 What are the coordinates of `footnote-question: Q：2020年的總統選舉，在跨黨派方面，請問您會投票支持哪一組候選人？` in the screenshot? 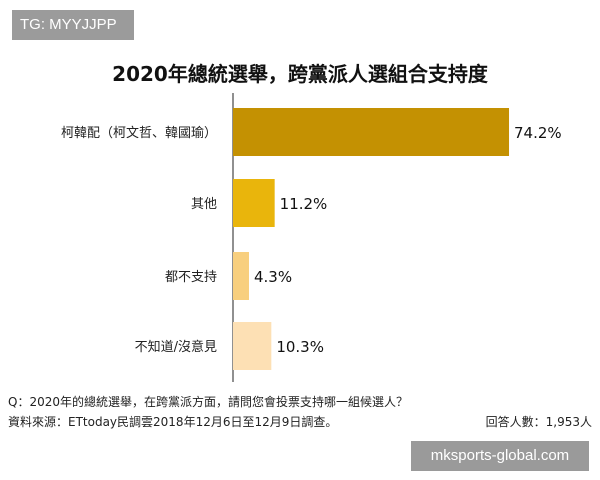 It's located at (208, 402).